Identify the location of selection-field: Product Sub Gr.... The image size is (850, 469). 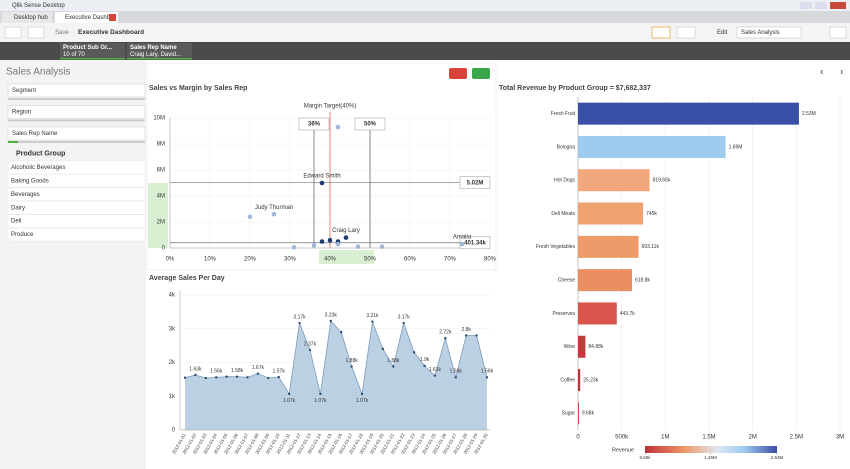
(87, 48).